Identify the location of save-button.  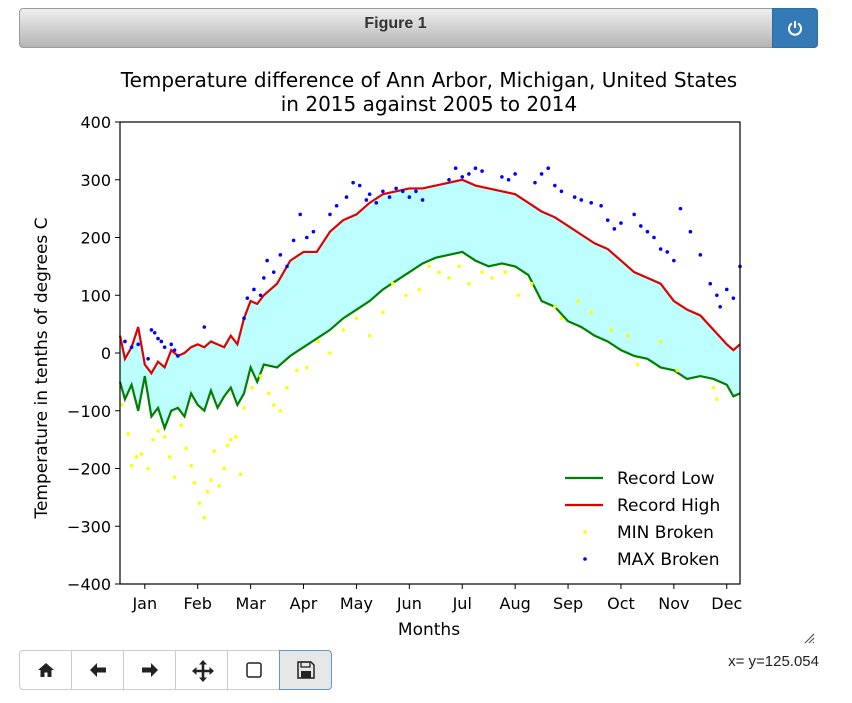
(305, 670).